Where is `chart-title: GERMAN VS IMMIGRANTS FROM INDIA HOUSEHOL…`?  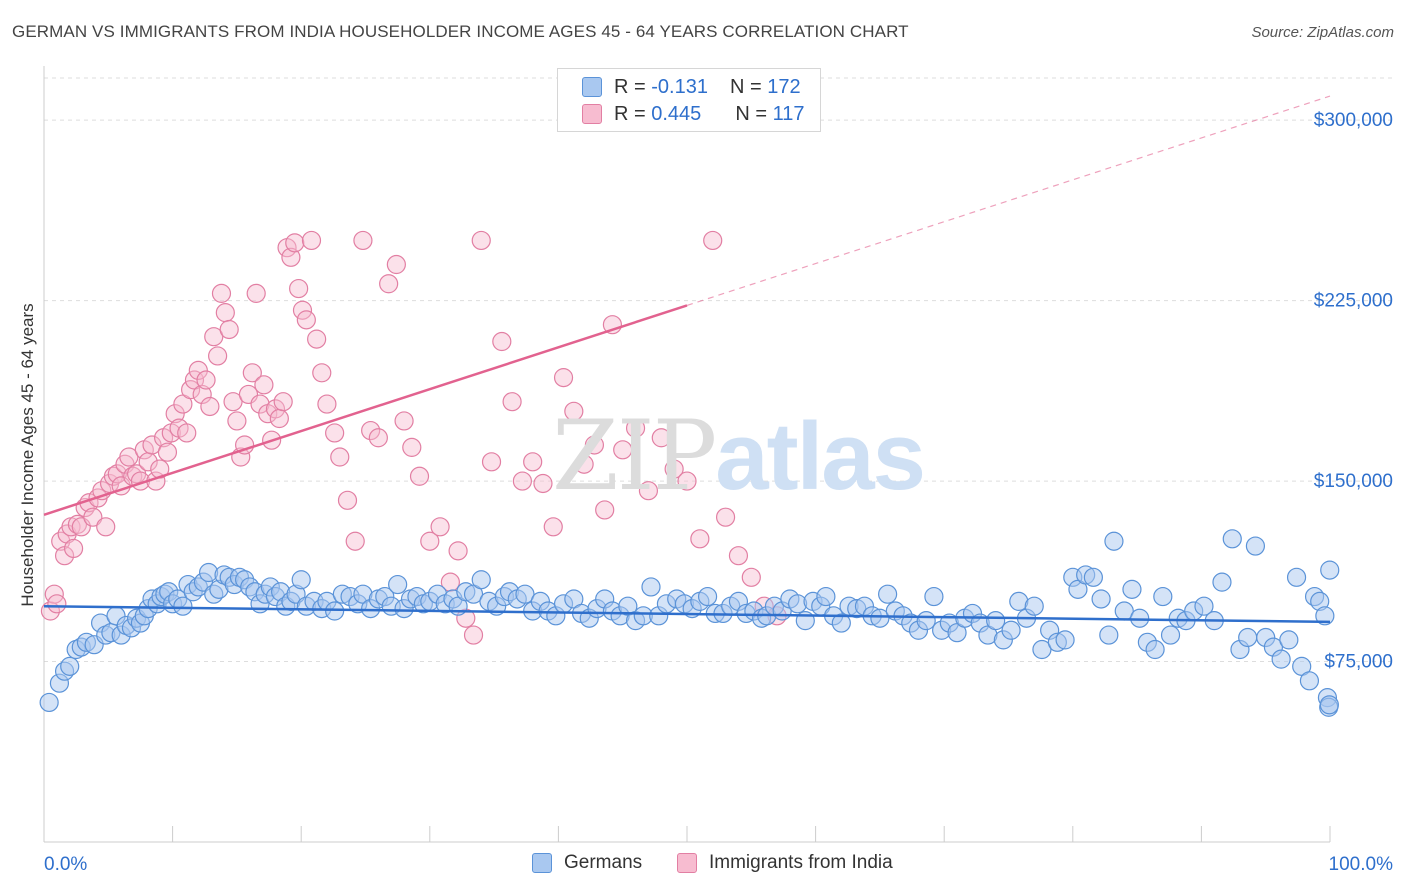 chart-title: GERMAN VS IMMIGRANTS FROM INDIA HOUSEHOL… is located at coordinates (460, 31).